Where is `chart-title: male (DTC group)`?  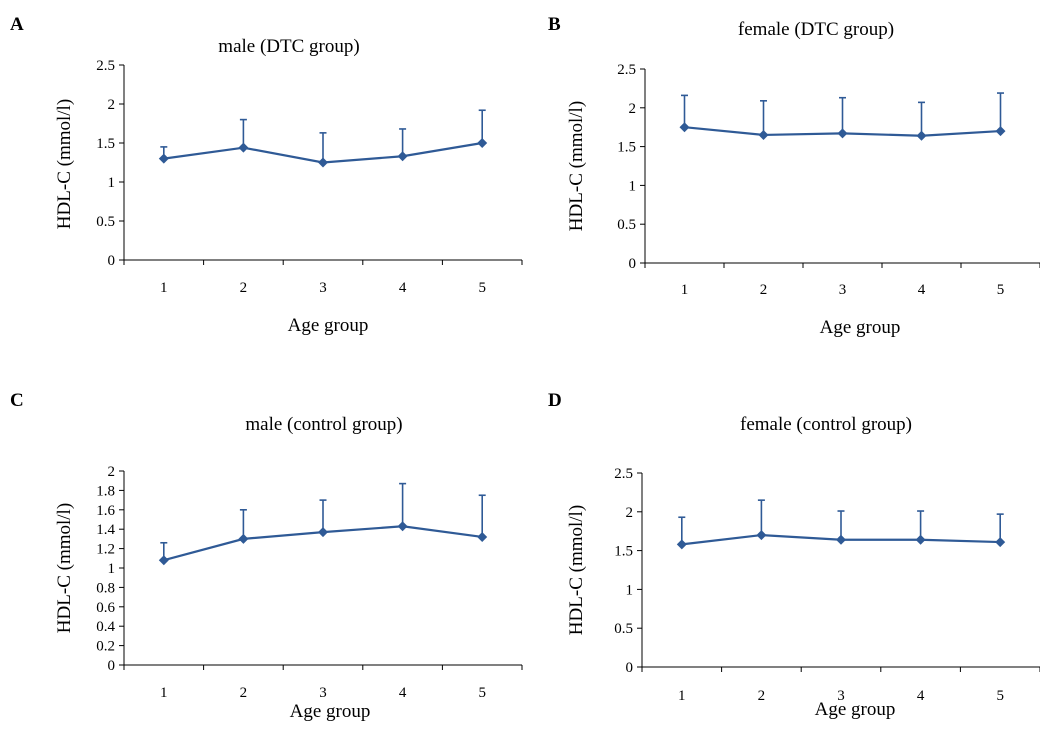 chart-title: male (DTC group) is located at coordinates (288, 46).